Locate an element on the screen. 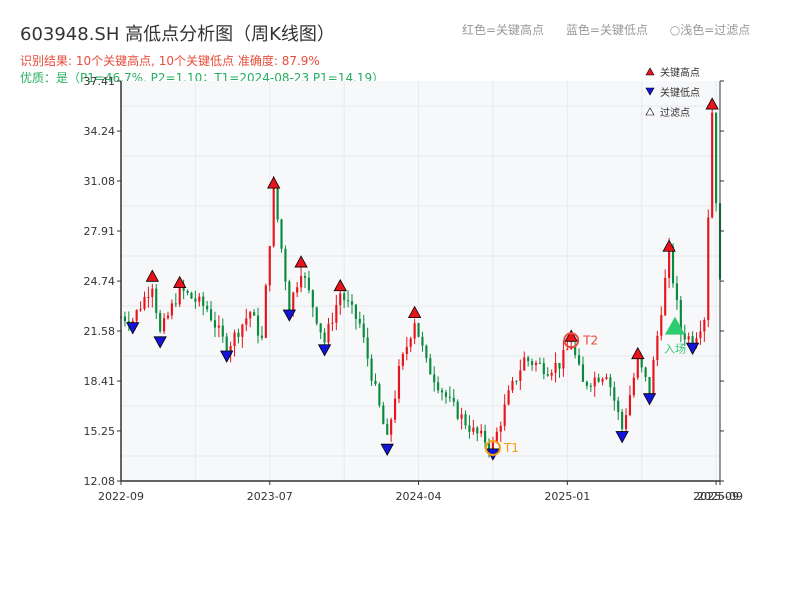 The height and width of the screenshot is (600, 800). t2-circle is located at coordinates (571, 340).